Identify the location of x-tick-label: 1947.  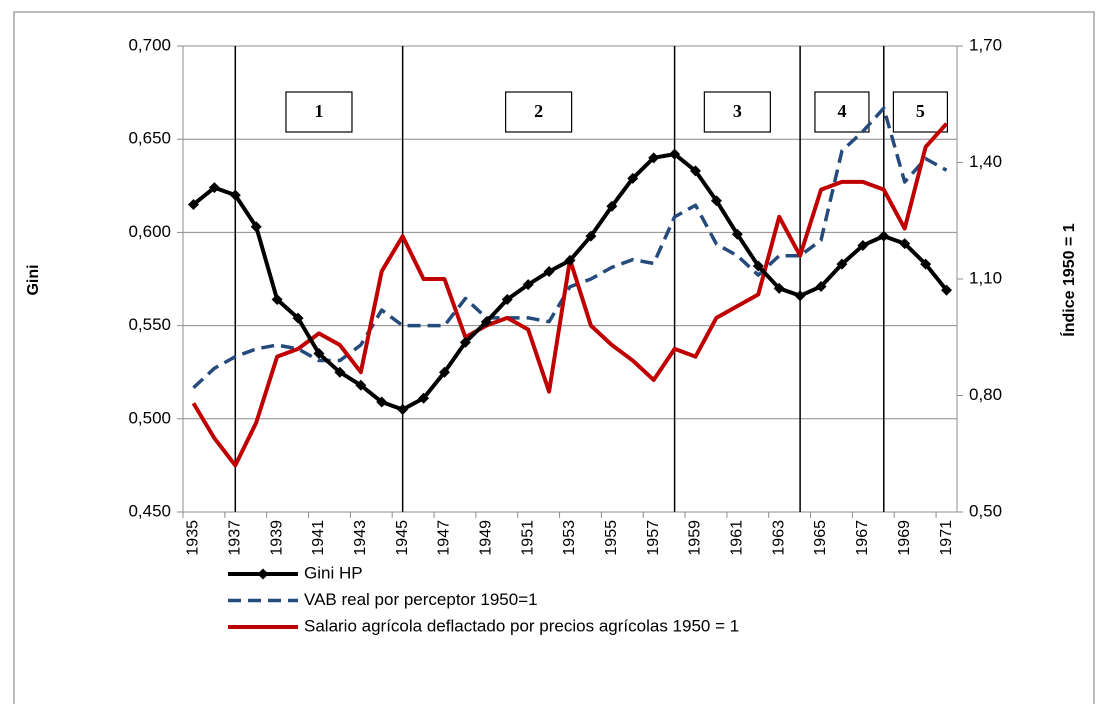
(444, 538).